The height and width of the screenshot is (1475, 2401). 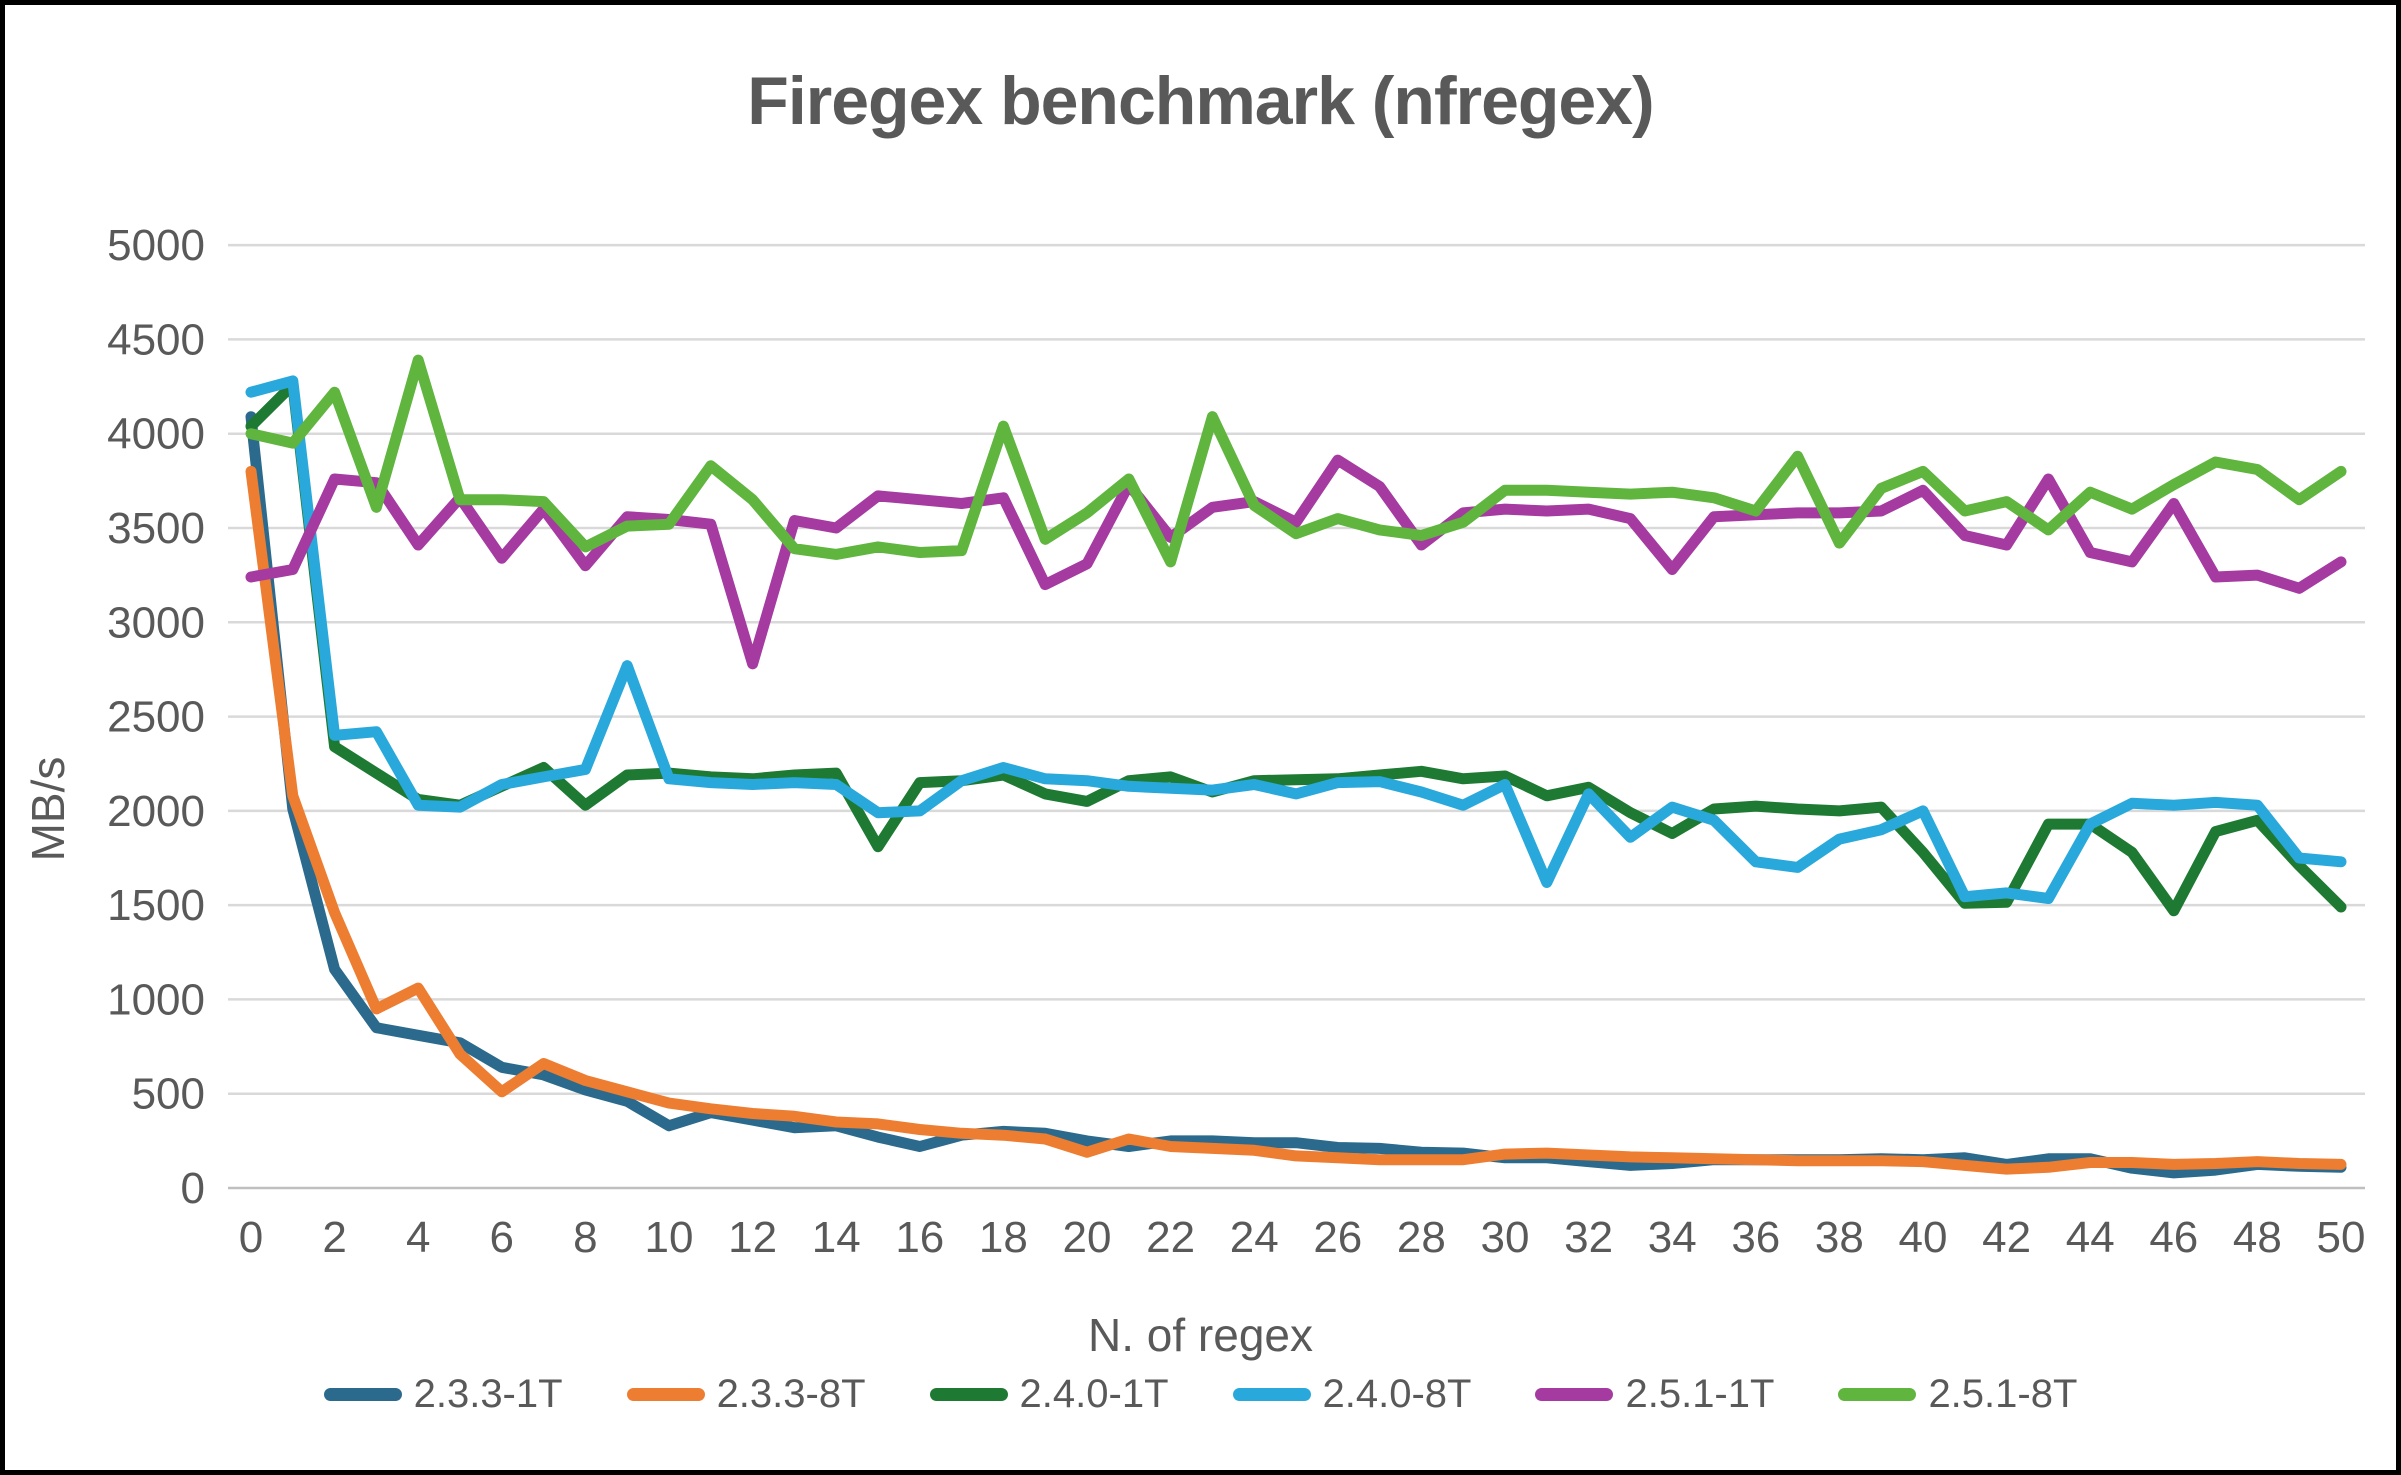 I want to click on y-axis-tick-label: 4000, so click(x=156, y=434).